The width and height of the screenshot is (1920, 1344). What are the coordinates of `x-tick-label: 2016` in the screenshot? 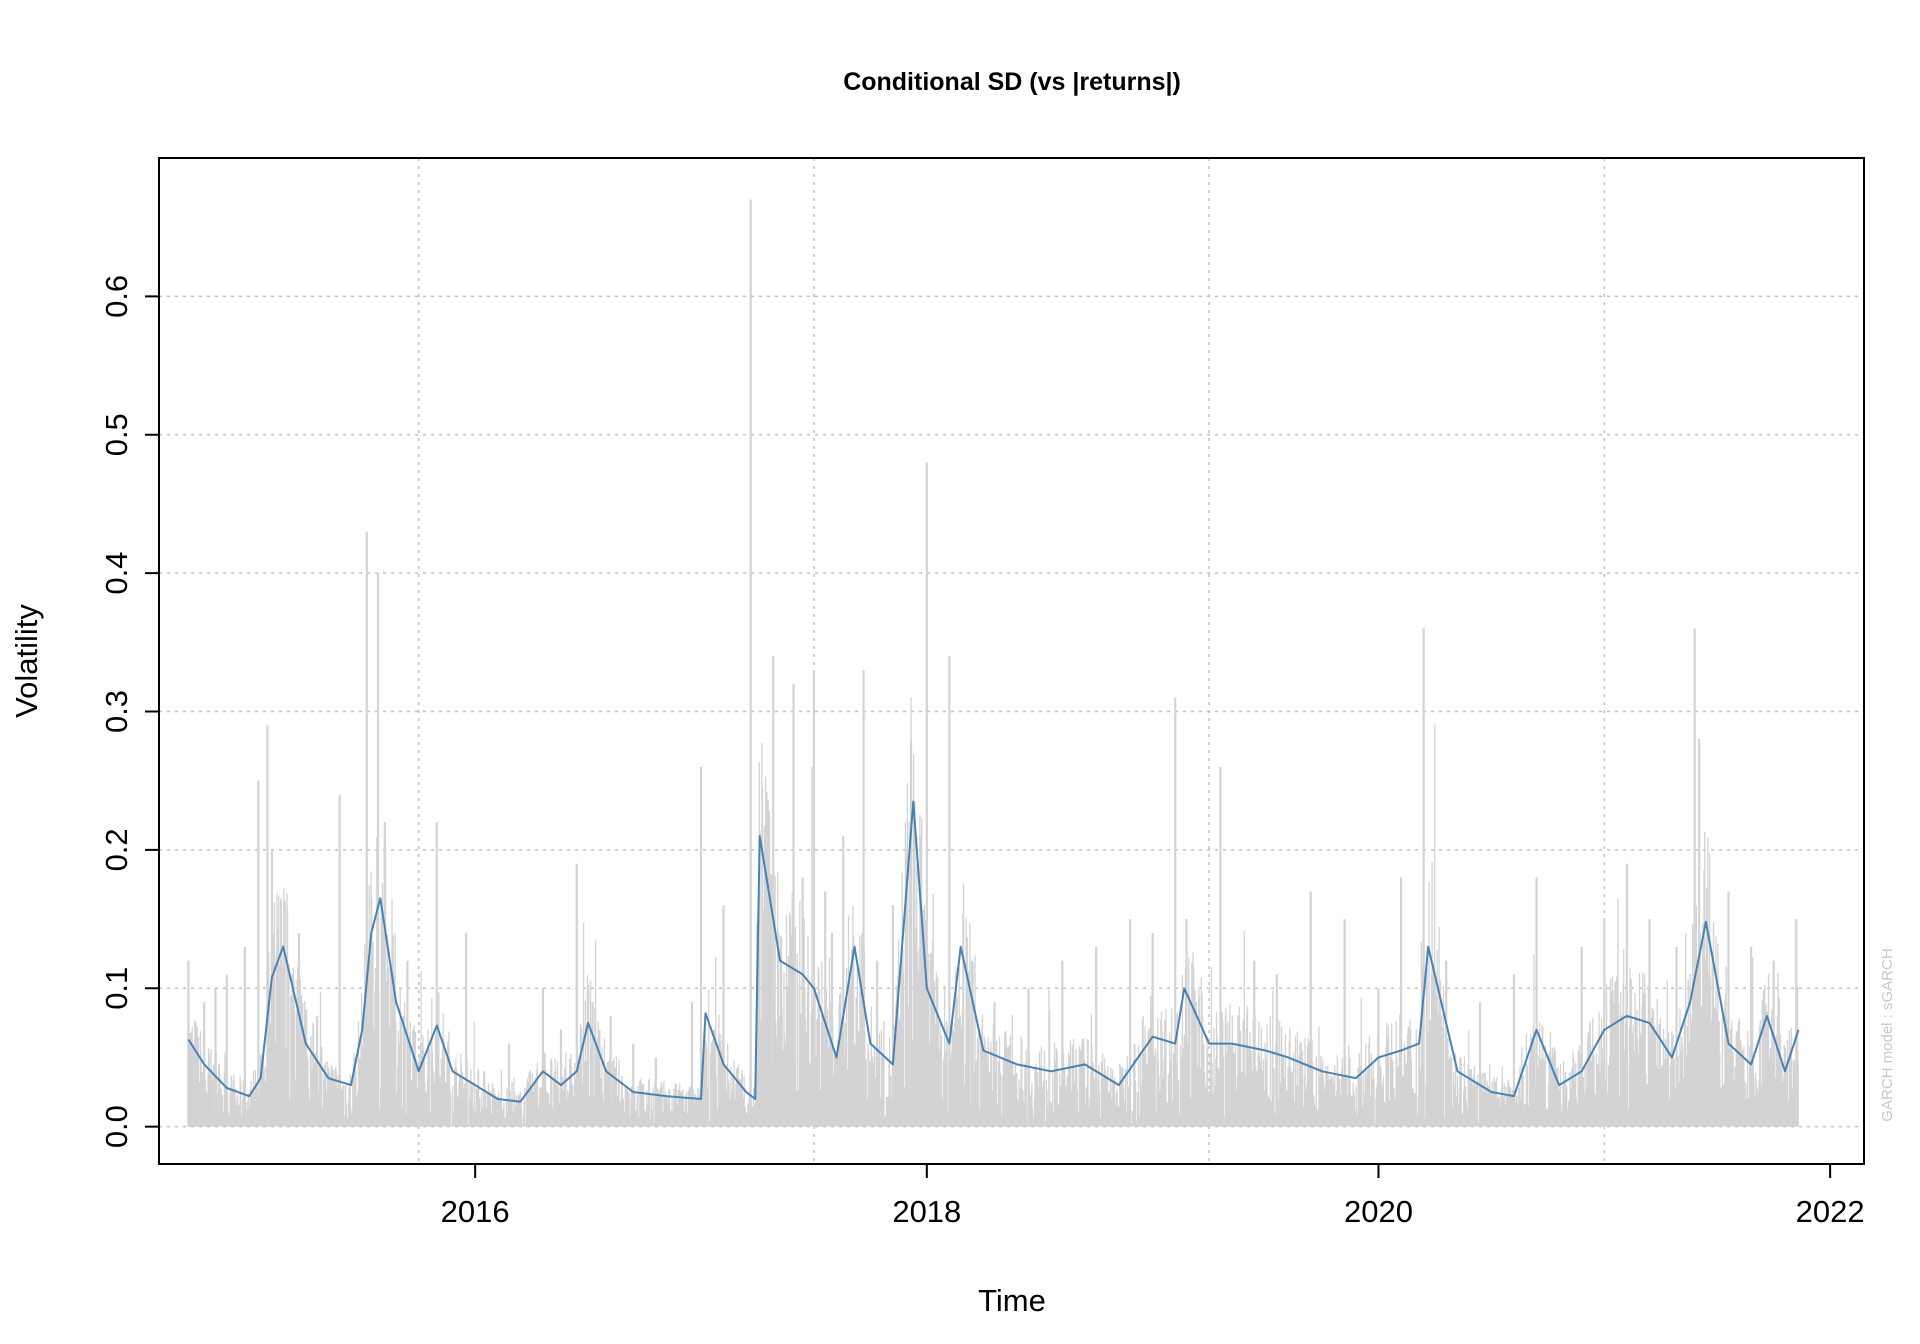 It's located at (475, 1211).